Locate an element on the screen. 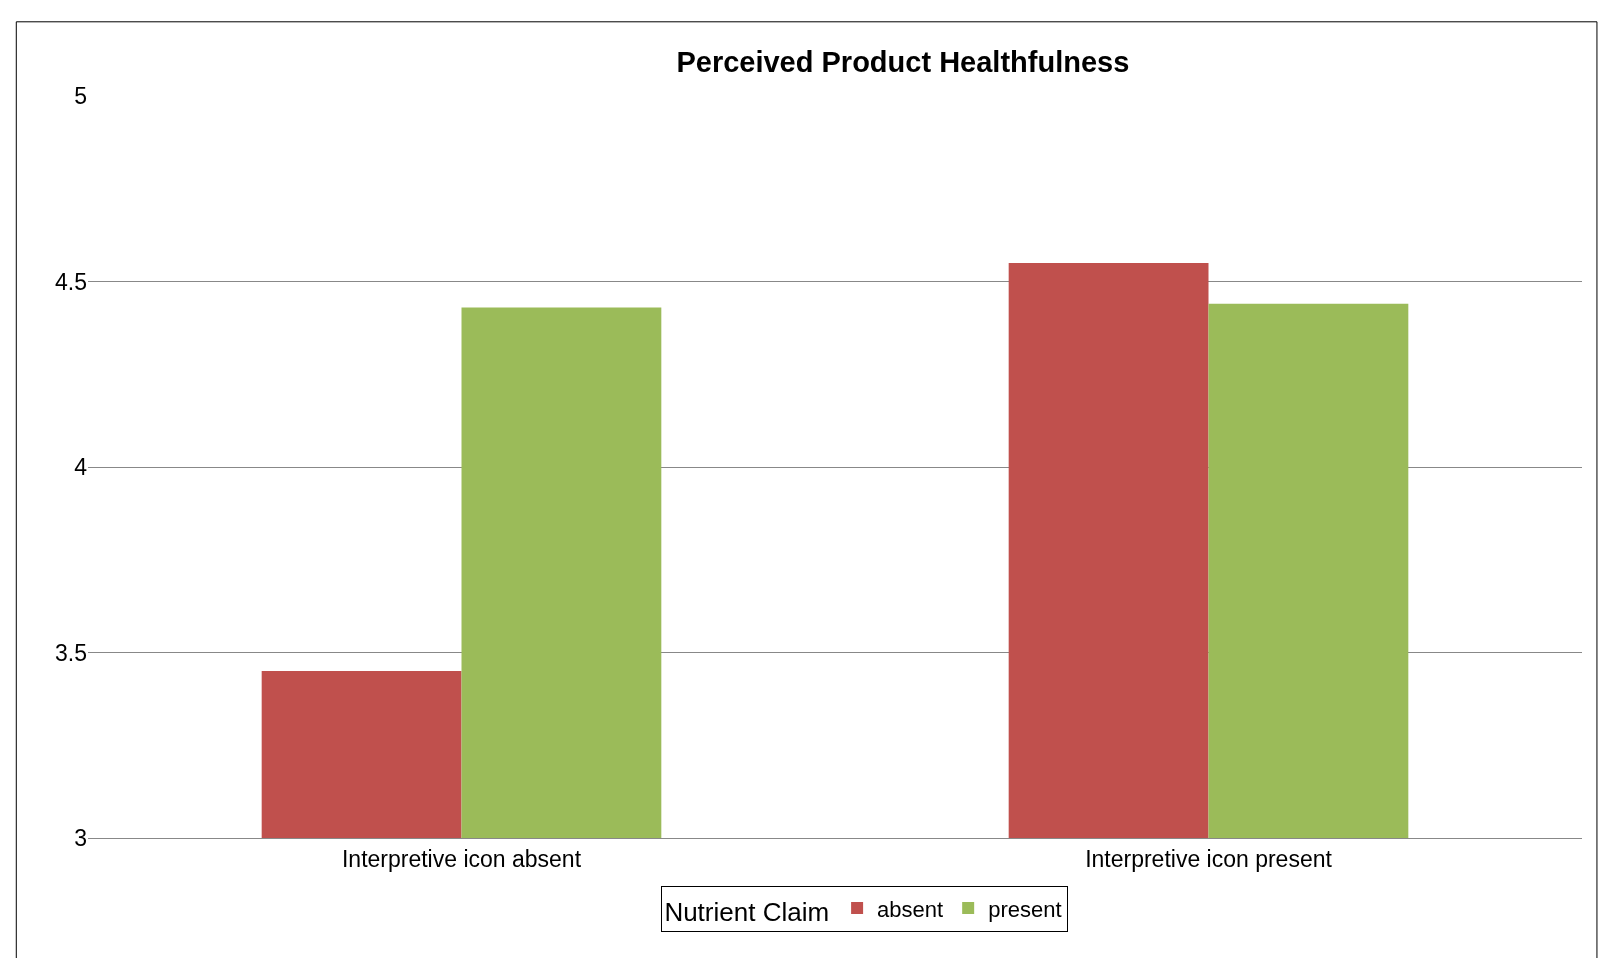  legend-label: absent is located at coordinates (910, 909).